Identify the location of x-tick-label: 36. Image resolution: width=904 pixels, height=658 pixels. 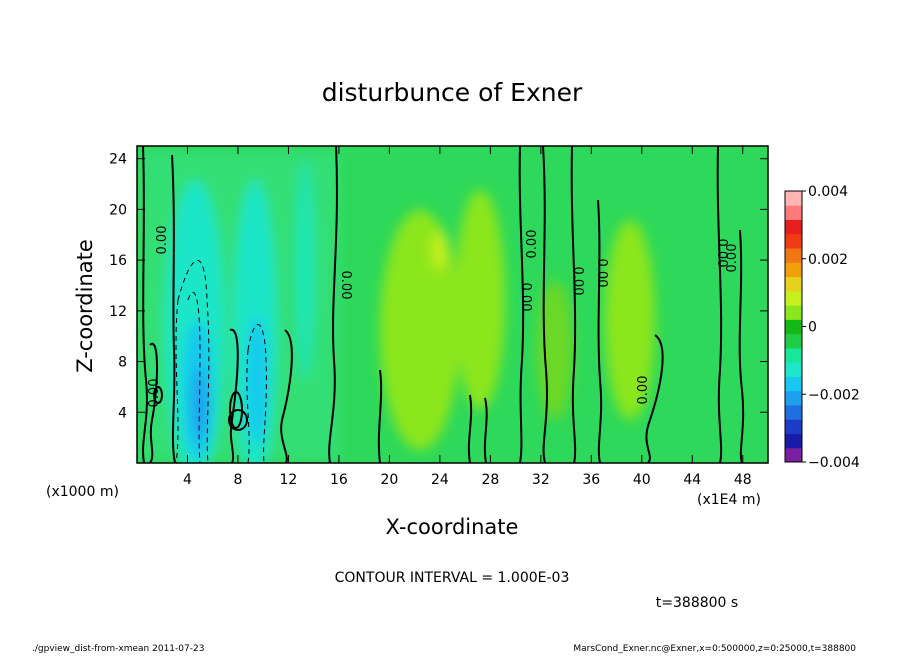
(591, 480).